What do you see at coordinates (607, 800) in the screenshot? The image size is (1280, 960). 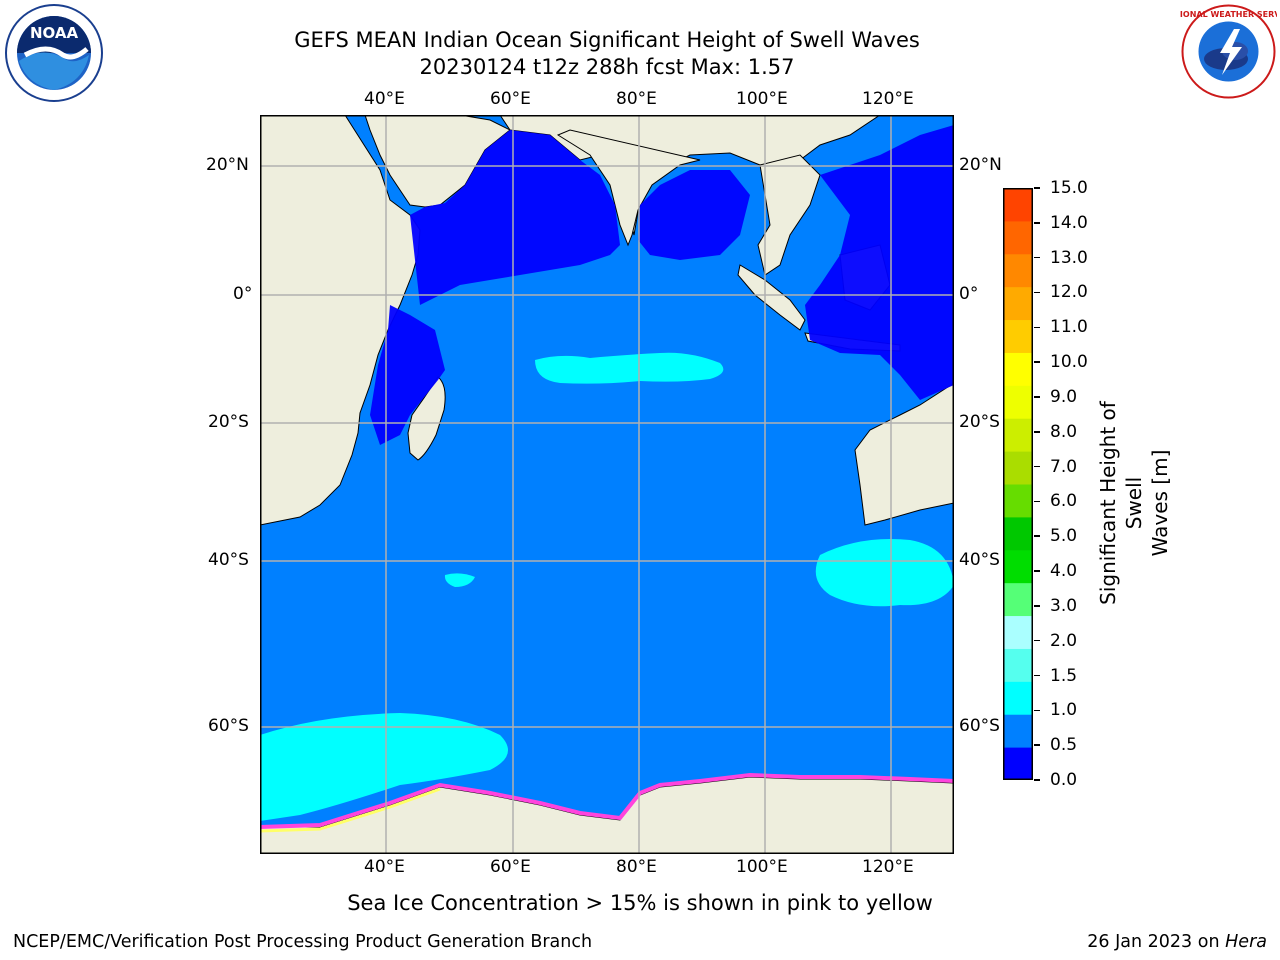 I see `sea-ice-edge` at bounding box center [607, 800].